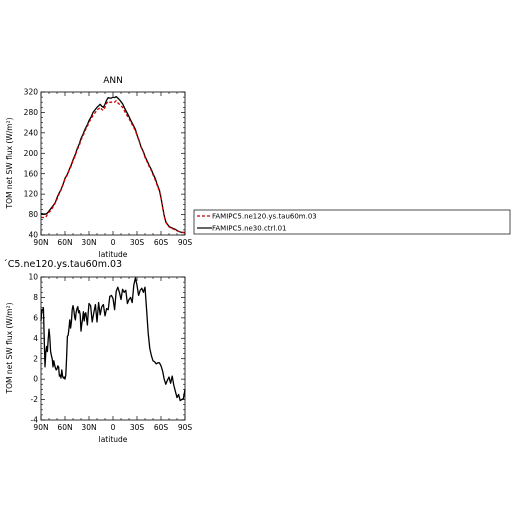 Image resolution: width=521 pixels, height=525 pixels. I want to click on top-plot-x-tick-labels: 90N 60N 30N 0 30S 60S 90S, so click(112, 242).